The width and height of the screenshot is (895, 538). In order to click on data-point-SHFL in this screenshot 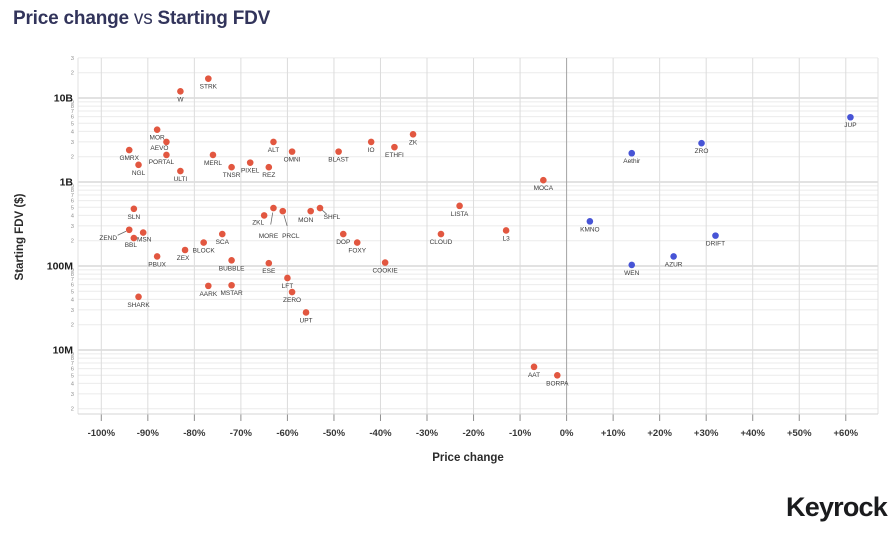, I will do `click(320, 208)`.